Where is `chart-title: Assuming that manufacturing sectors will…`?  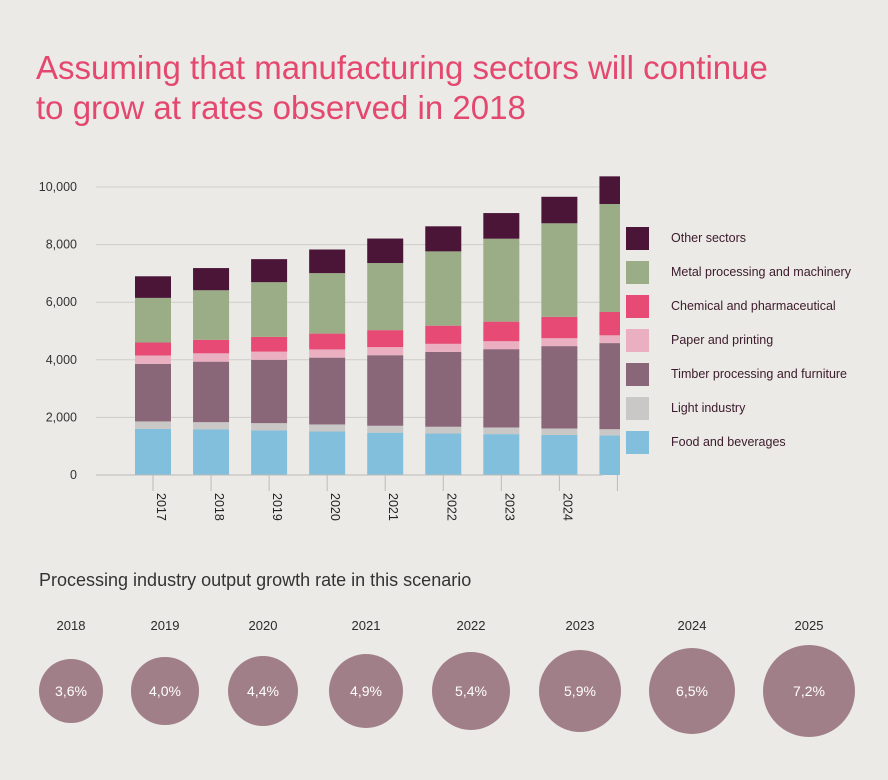
chart-title: Assuming that manufacturing sectors will… is located at coordinates (446, 88).